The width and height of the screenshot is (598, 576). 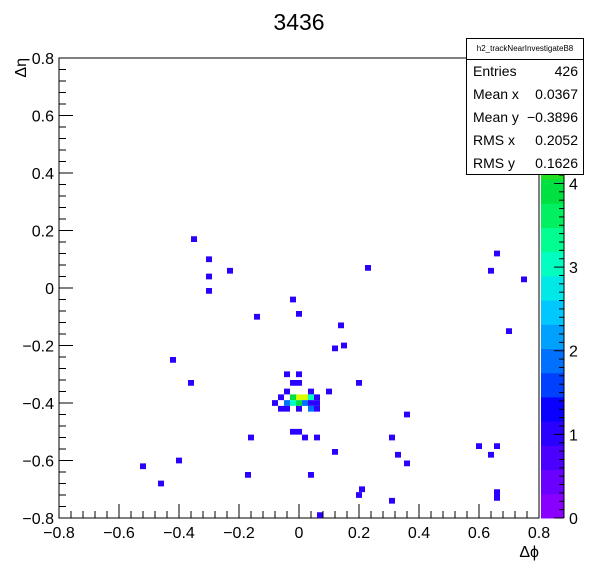 What do you see at coordinates (296, 523) in the screenshot?
I see `x-axis: −0.8 −0.6 −0.4 −0.2 0 0.2 0.4 0.6 0.8` at bounding box center [296, 523].